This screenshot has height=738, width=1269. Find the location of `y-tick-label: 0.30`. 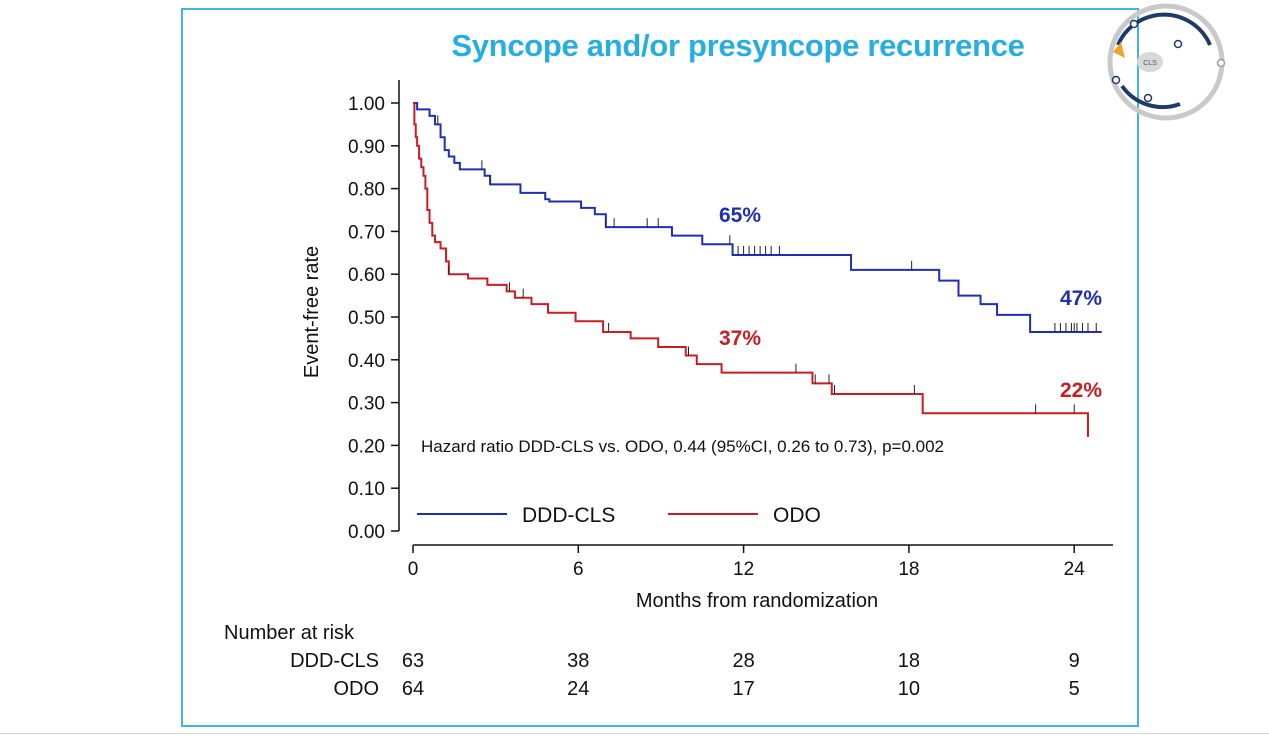

y-tick-label: 0.30 is located at coordinates (366, 404).